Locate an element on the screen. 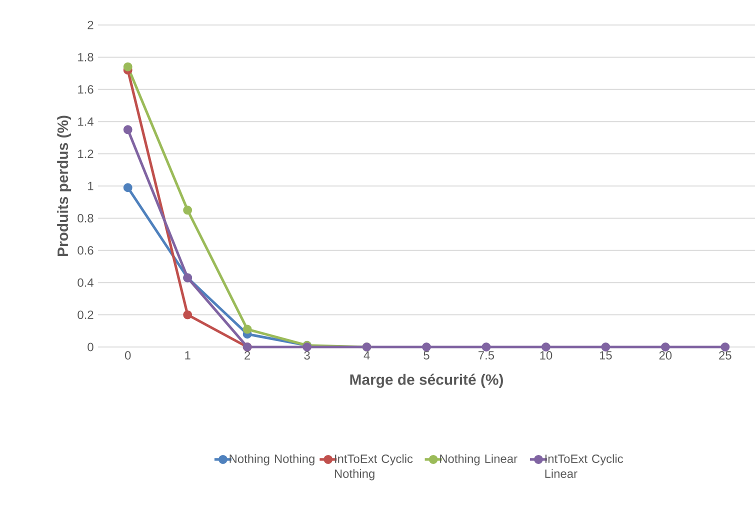 The image size is (755, 526). y-axis-title: Produits perdus (%) is located at coordinates (64, 186).